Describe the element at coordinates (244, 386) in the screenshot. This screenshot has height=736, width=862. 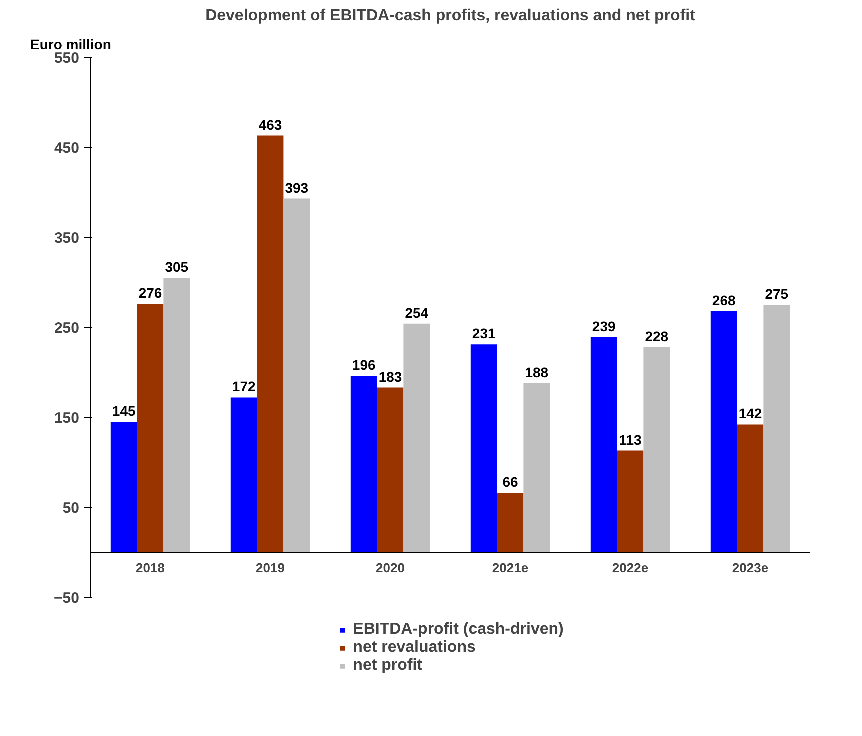
I see `data-label: 172` at that location.